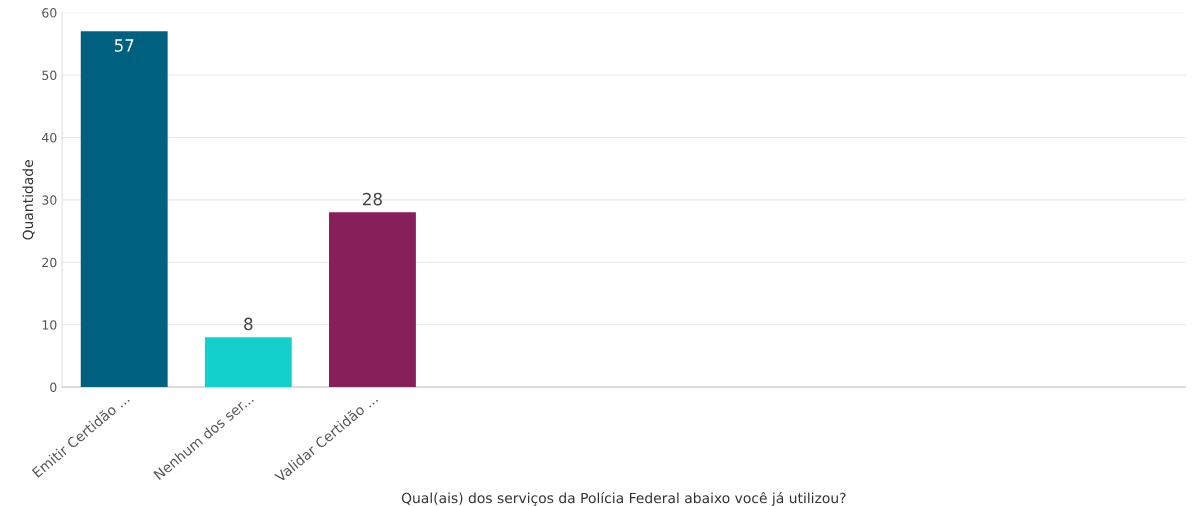  Describe the element at coordinates (124, 45) in the screenshot. I see `data-label: 57` at that location.